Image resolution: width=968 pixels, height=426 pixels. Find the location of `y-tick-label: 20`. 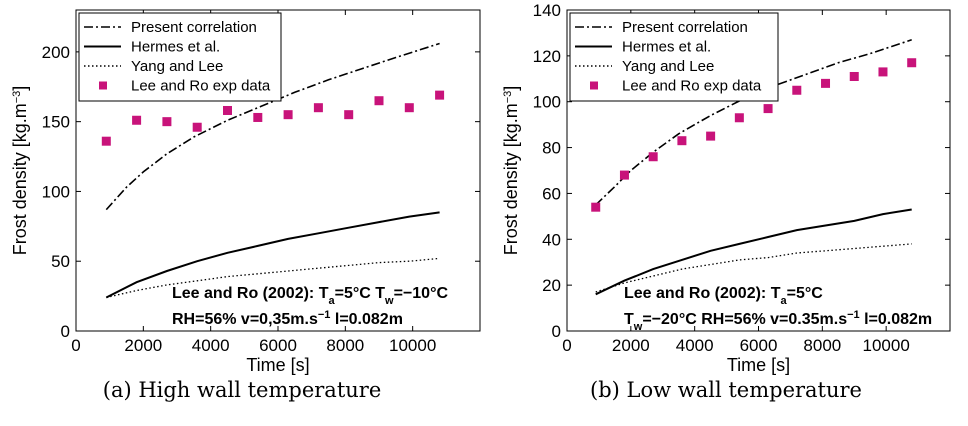

y-tick-label: 20 is located at coordinates (551, 285).